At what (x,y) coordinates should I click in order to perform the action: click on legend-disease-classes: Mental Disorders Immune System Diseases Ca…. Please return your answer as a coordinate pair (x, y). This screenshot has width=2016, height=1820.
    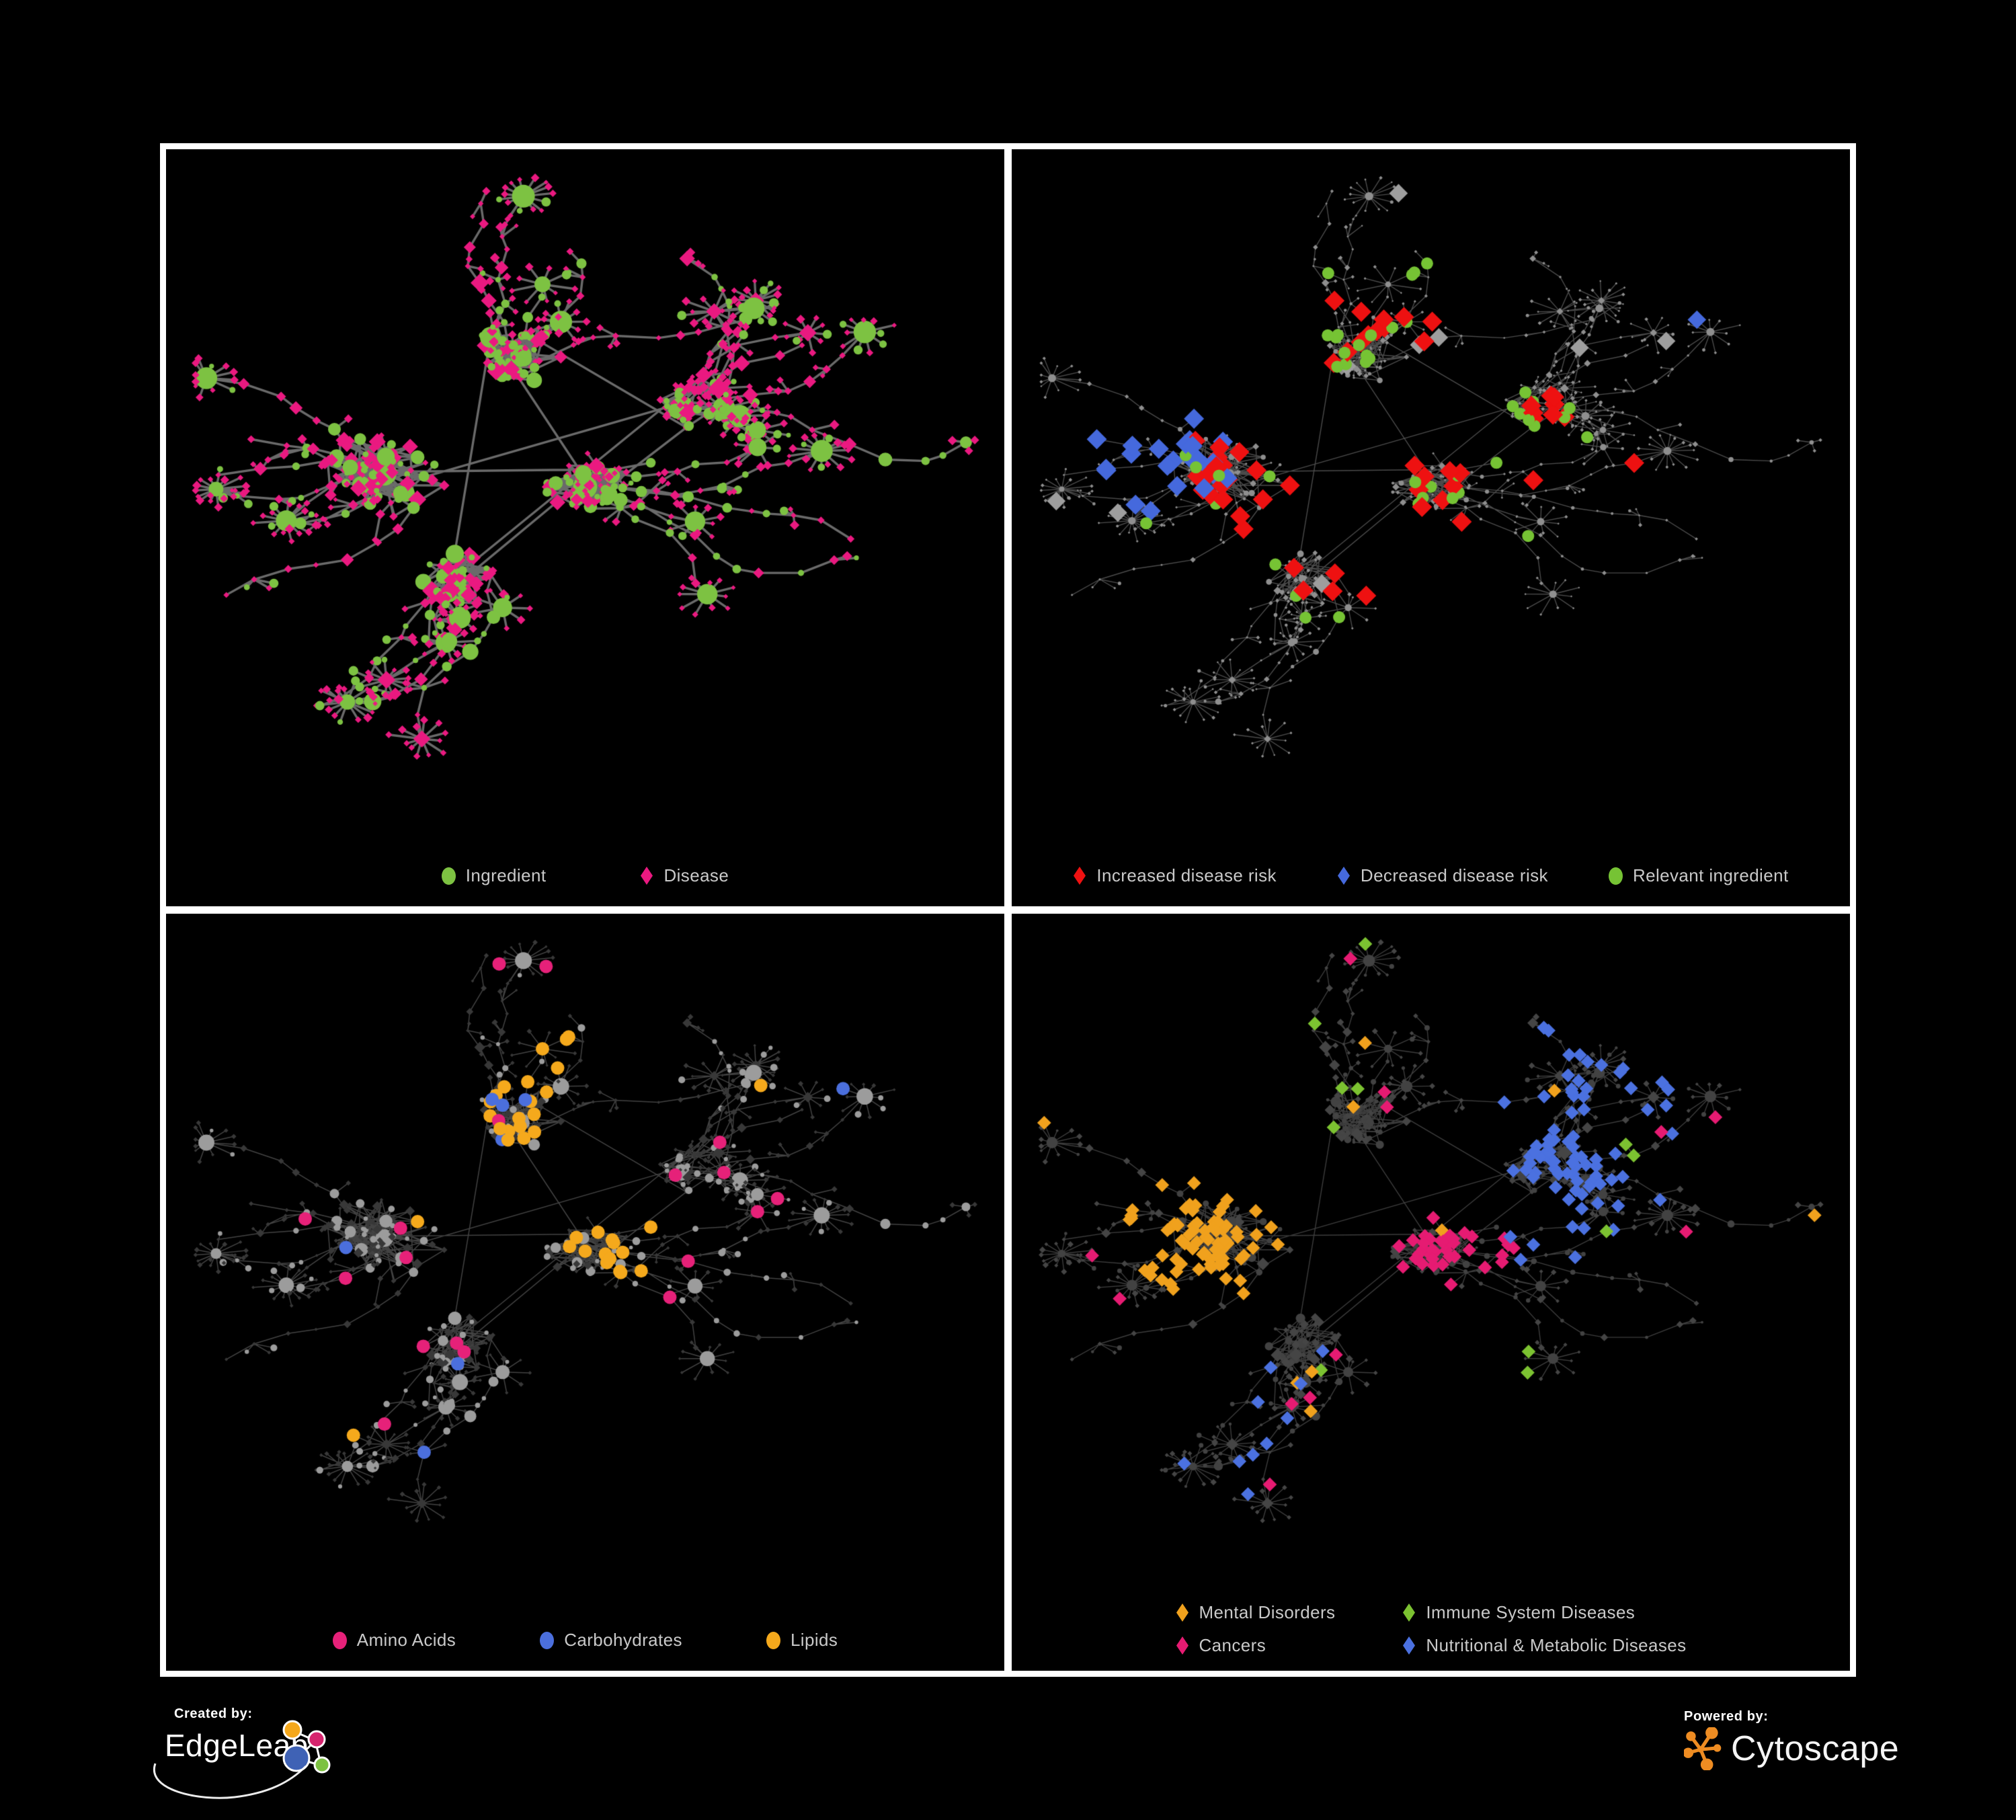
    Looking at the image, I should click on (1431, 1629).